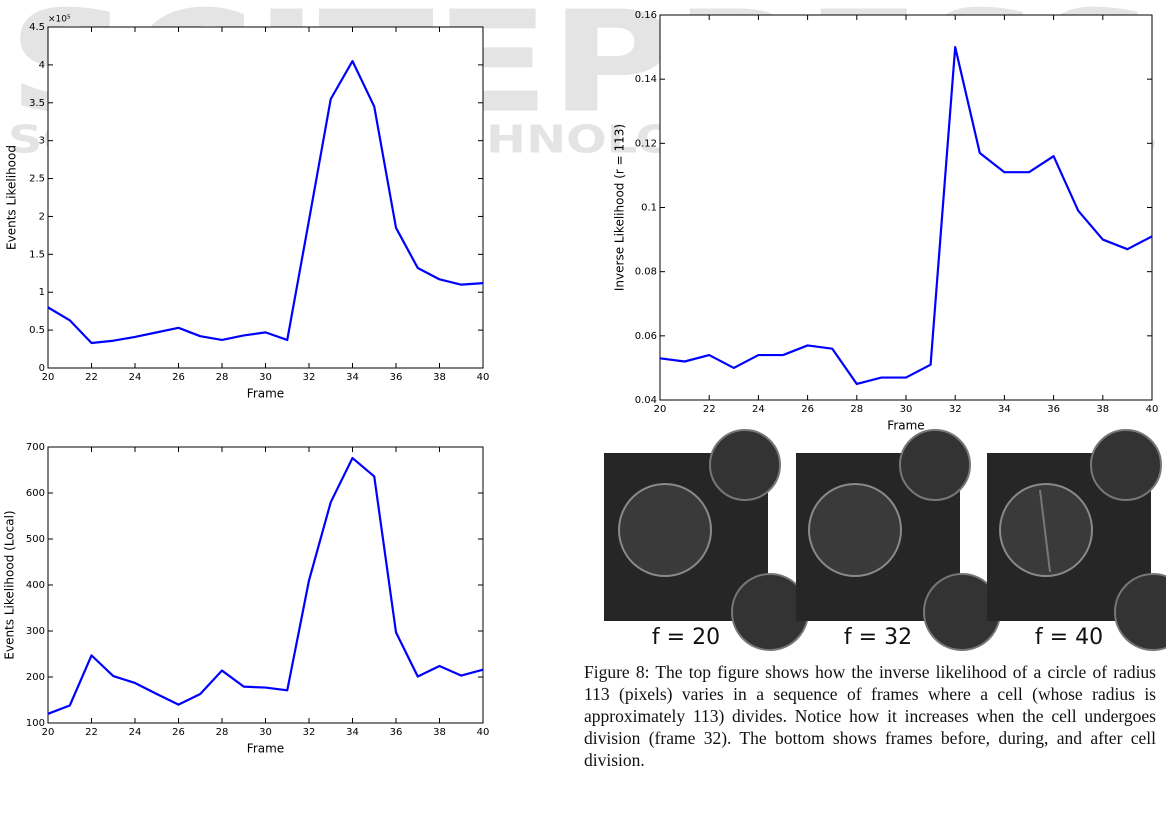 The height and width of the screenshot is (821, 1166). I want to click on y-tick-label: 0.08, so click(646, 272).